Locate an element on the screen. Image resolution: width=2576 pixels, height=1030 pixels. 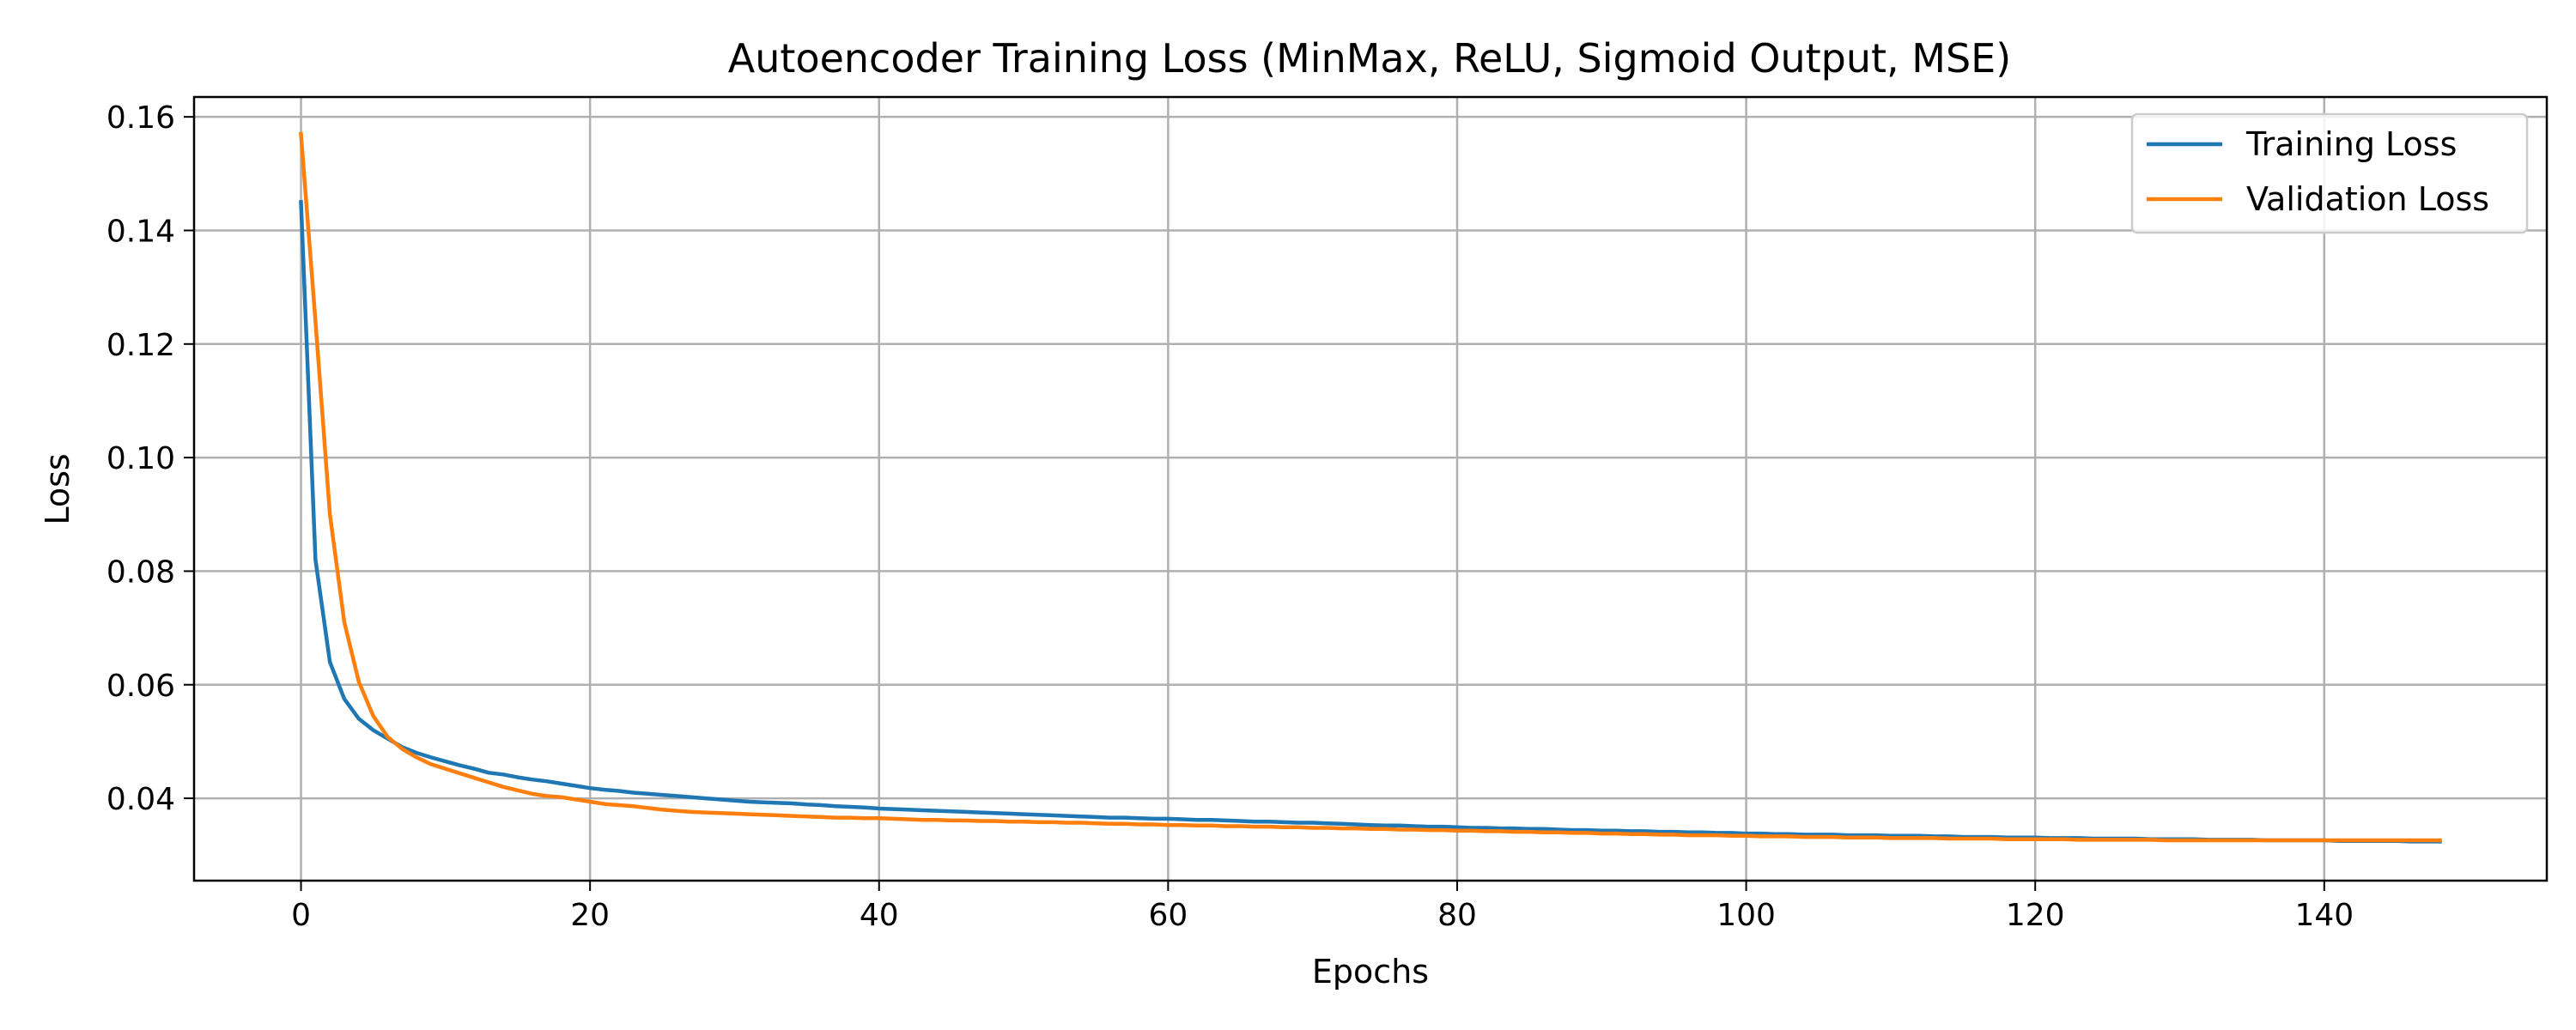
x-tick-label: 0 is located at coordinates (301, 915).